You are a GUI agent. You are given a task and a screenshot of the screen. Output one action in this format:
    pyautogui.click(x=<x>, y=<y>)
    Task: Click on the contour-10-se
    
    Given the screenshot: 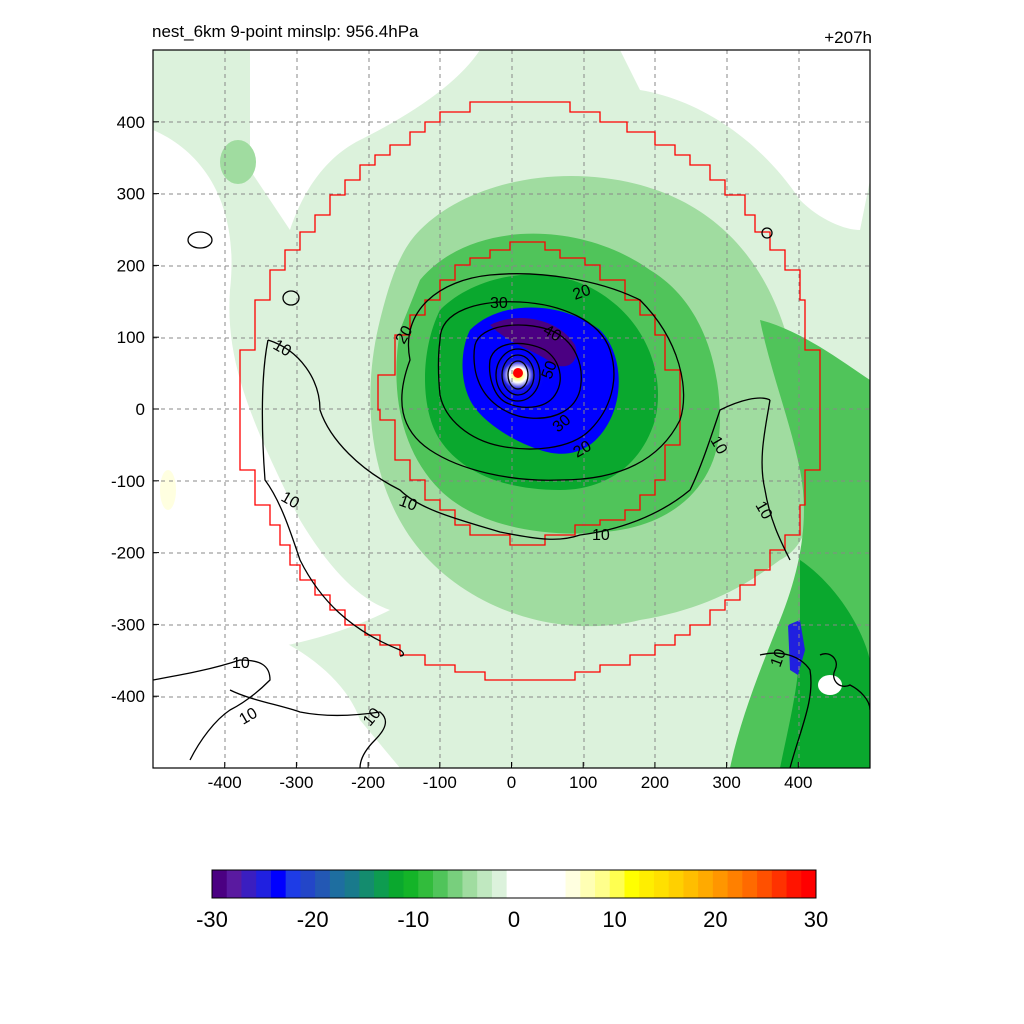 What is the action you would take?
    pyautogui.click(x=785, y=710)
    